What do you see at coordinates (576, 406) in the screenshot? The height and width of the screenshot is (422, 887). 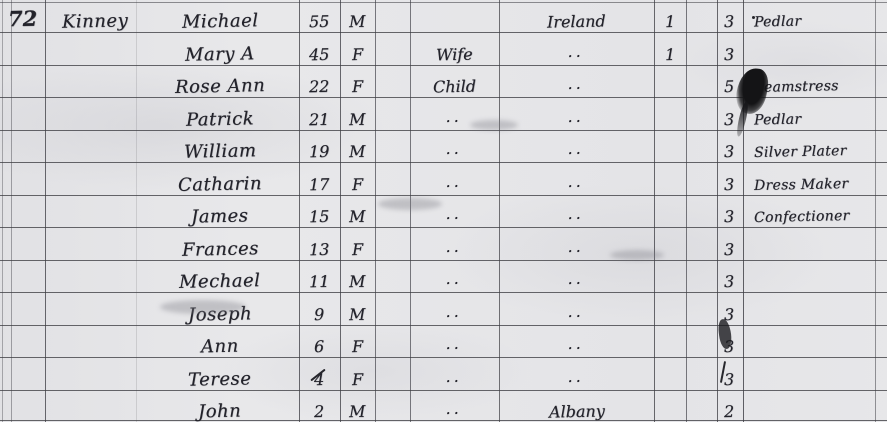 I see `cell-birthplace: Albany` at bounding box center [576, 406].